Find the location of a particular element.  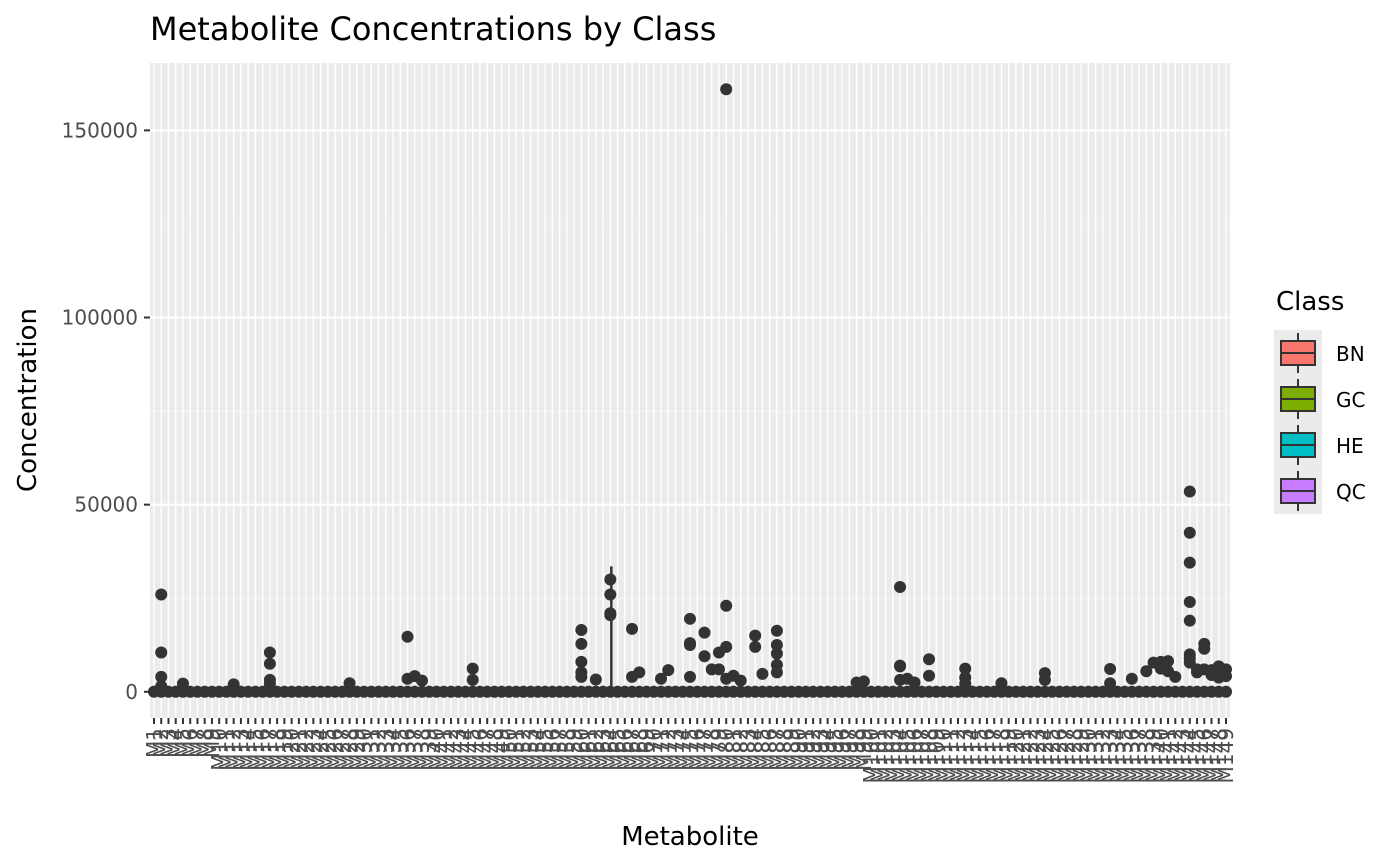

x-tick-label: M125 is located at coordinates (1052, 755).